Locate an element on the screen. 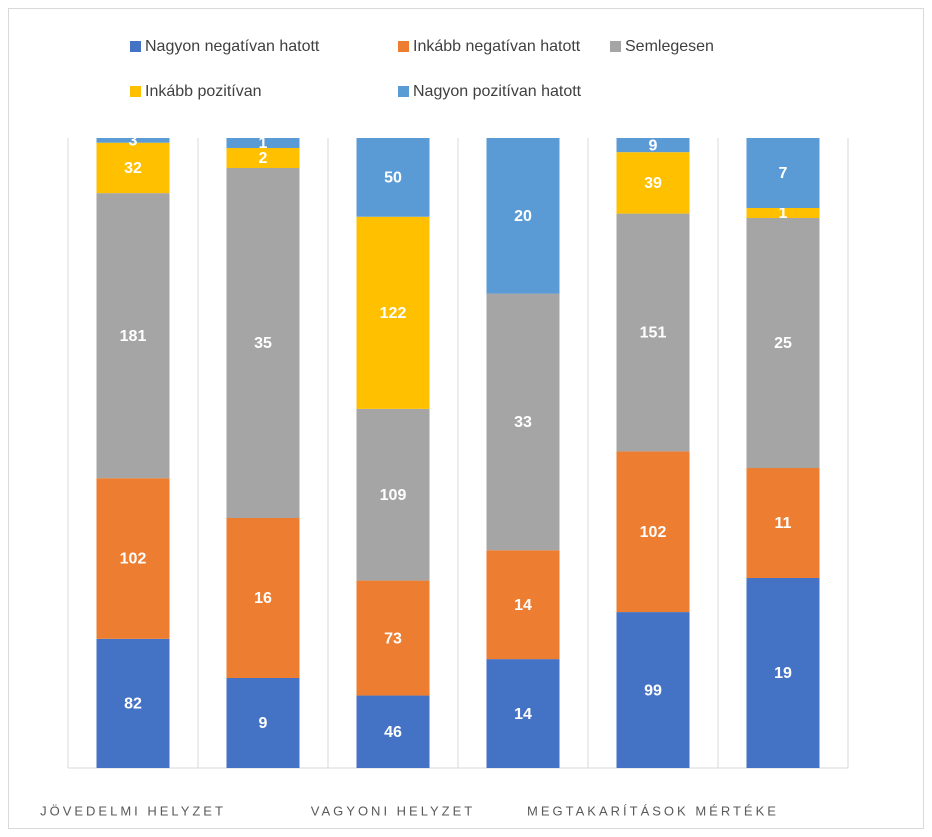 Image resolution: width=932 pixels, height=837 pixels. value-label: 181 is located at coordinates (133, 336).